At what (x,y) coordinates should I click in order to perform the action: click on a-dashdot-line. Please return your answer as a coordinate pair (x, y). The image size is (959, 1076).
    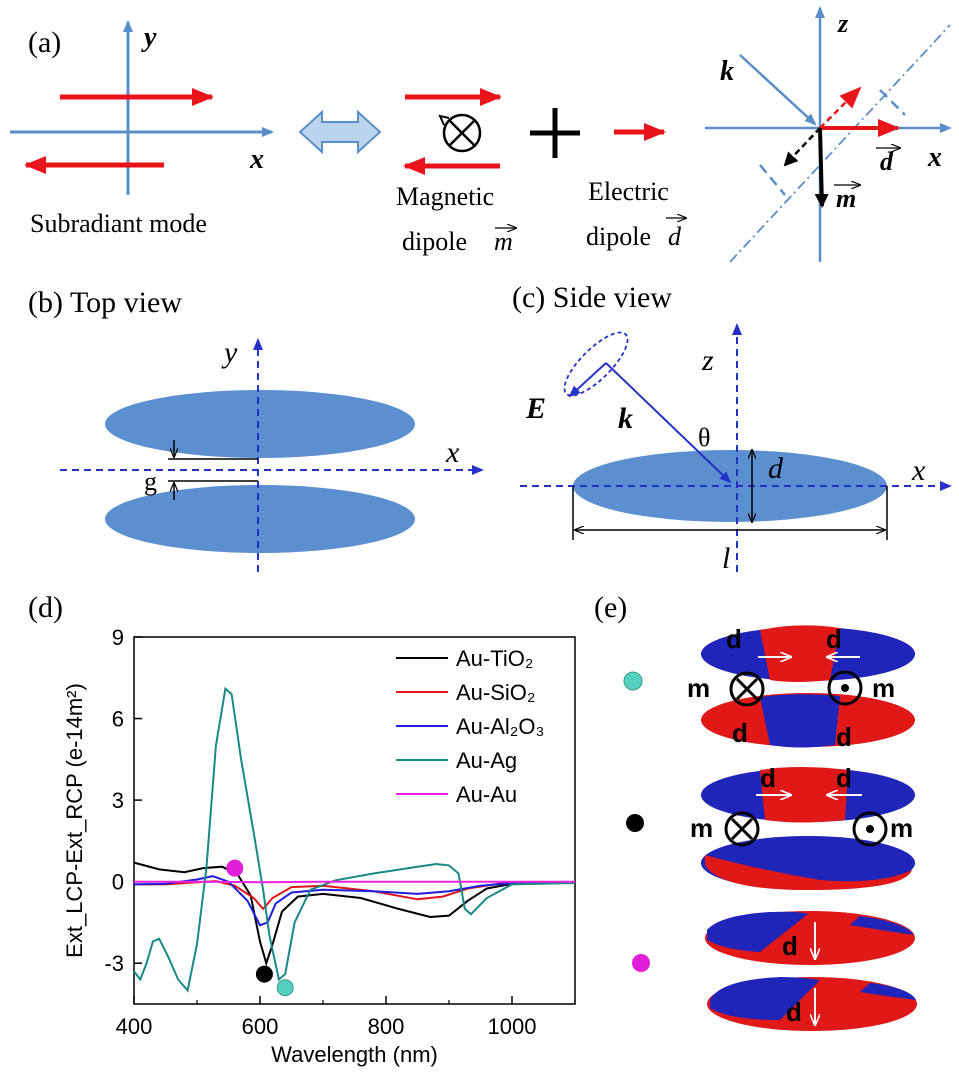
    Looking at the image, I should click on (840, 143).